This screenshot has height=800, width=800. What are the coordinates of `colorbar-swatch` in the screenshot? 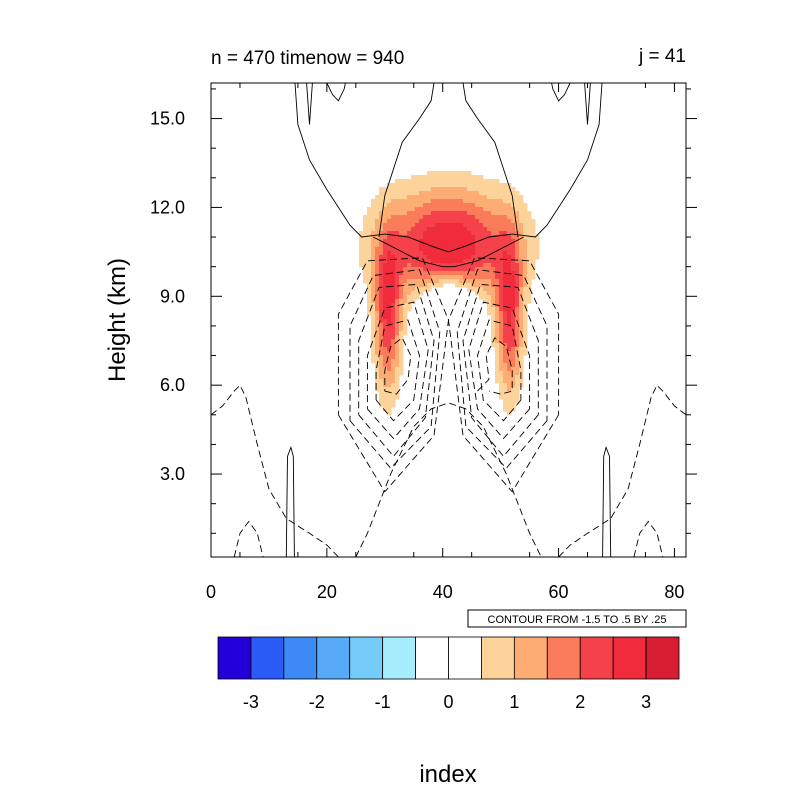 It's located at (432, 658).